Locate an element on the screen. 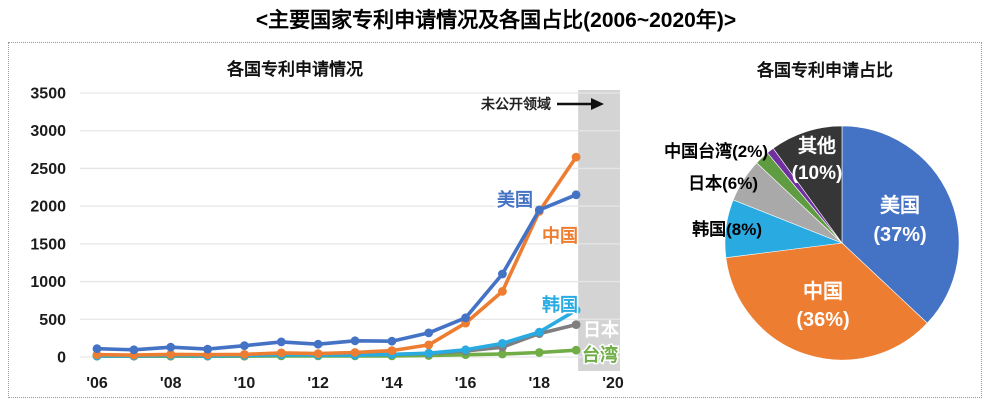  pie-slice-china is located at coordinates (826, 301).